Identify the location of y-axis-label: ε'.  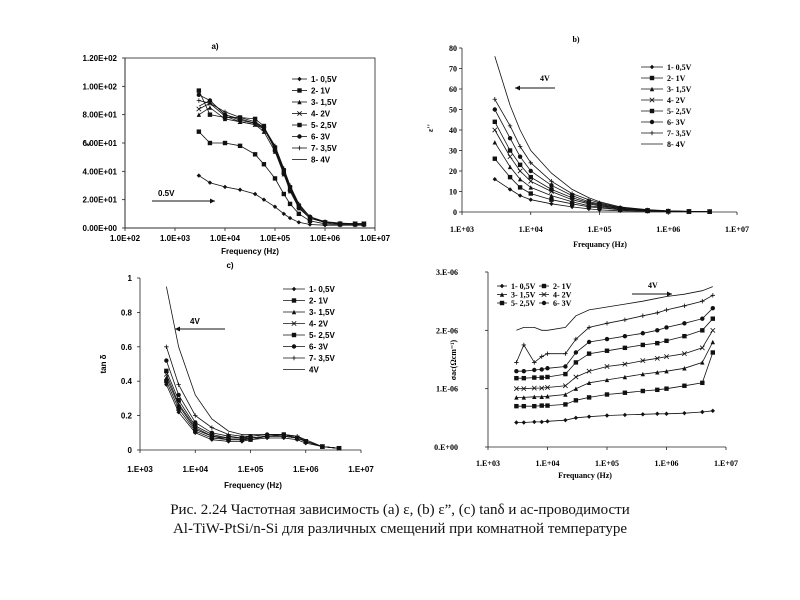
(87, 143).